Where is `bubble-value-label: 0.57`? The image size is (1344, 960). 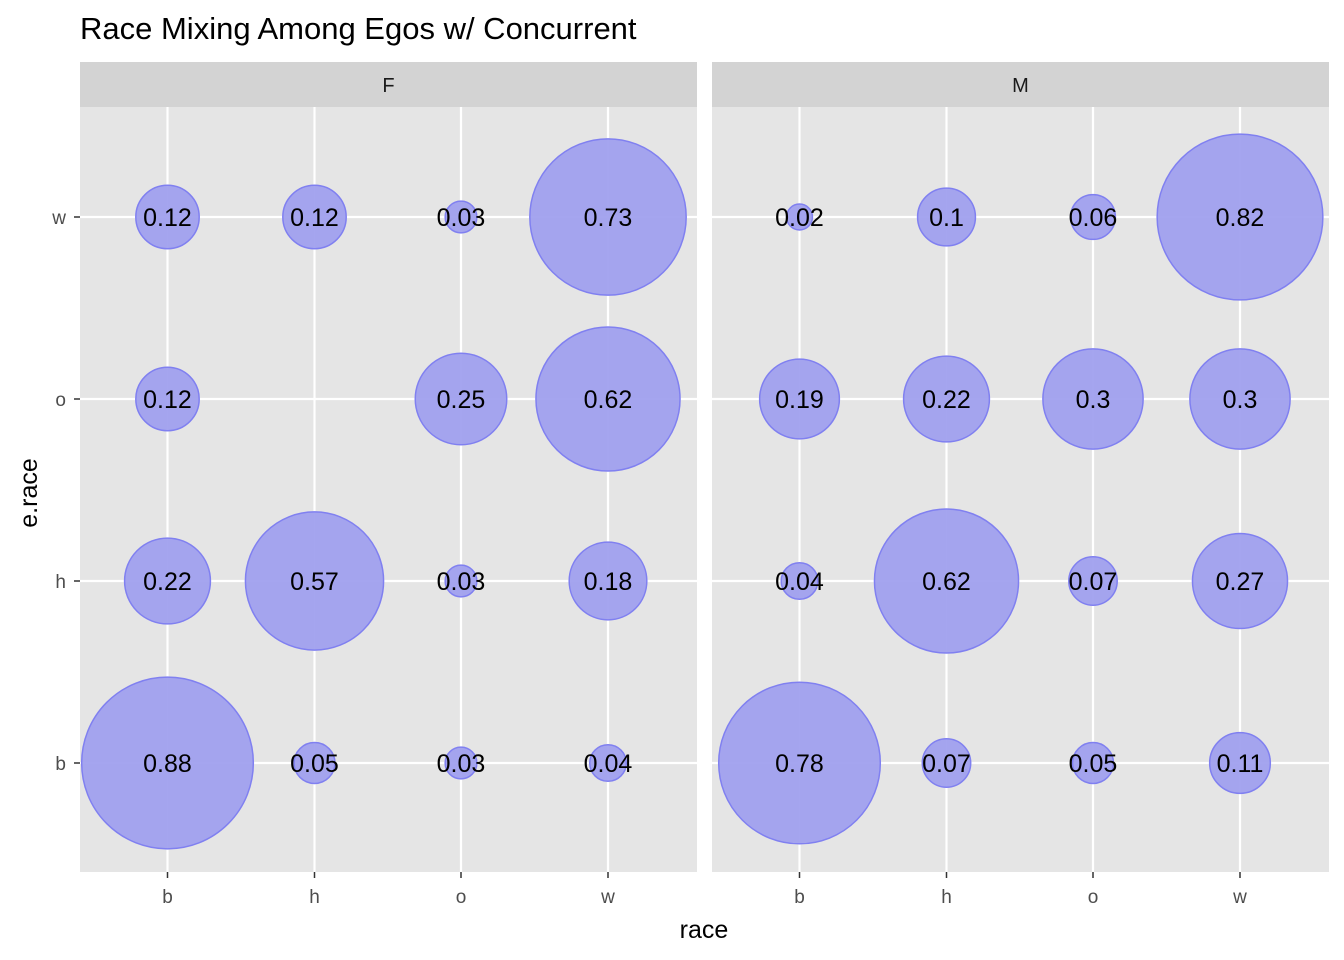 bubble-value-label: 0.57 is located at coordinates (314, 582).